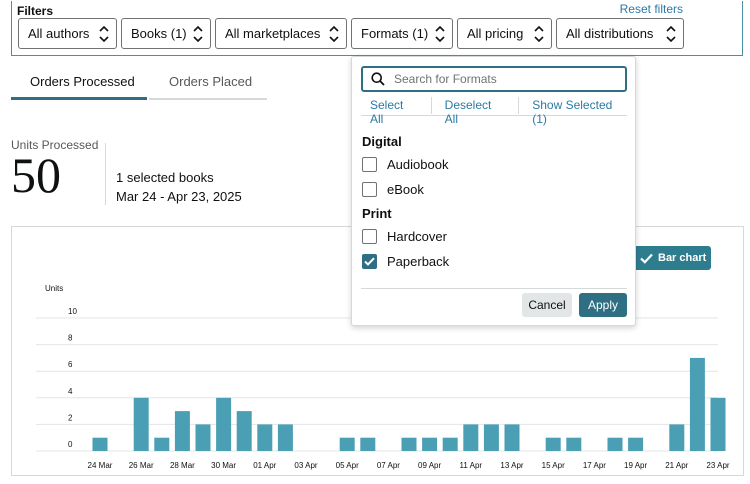 This screenshot has width=750, height=484. I want to click on y-tick-label: 4, so click(70, 391).